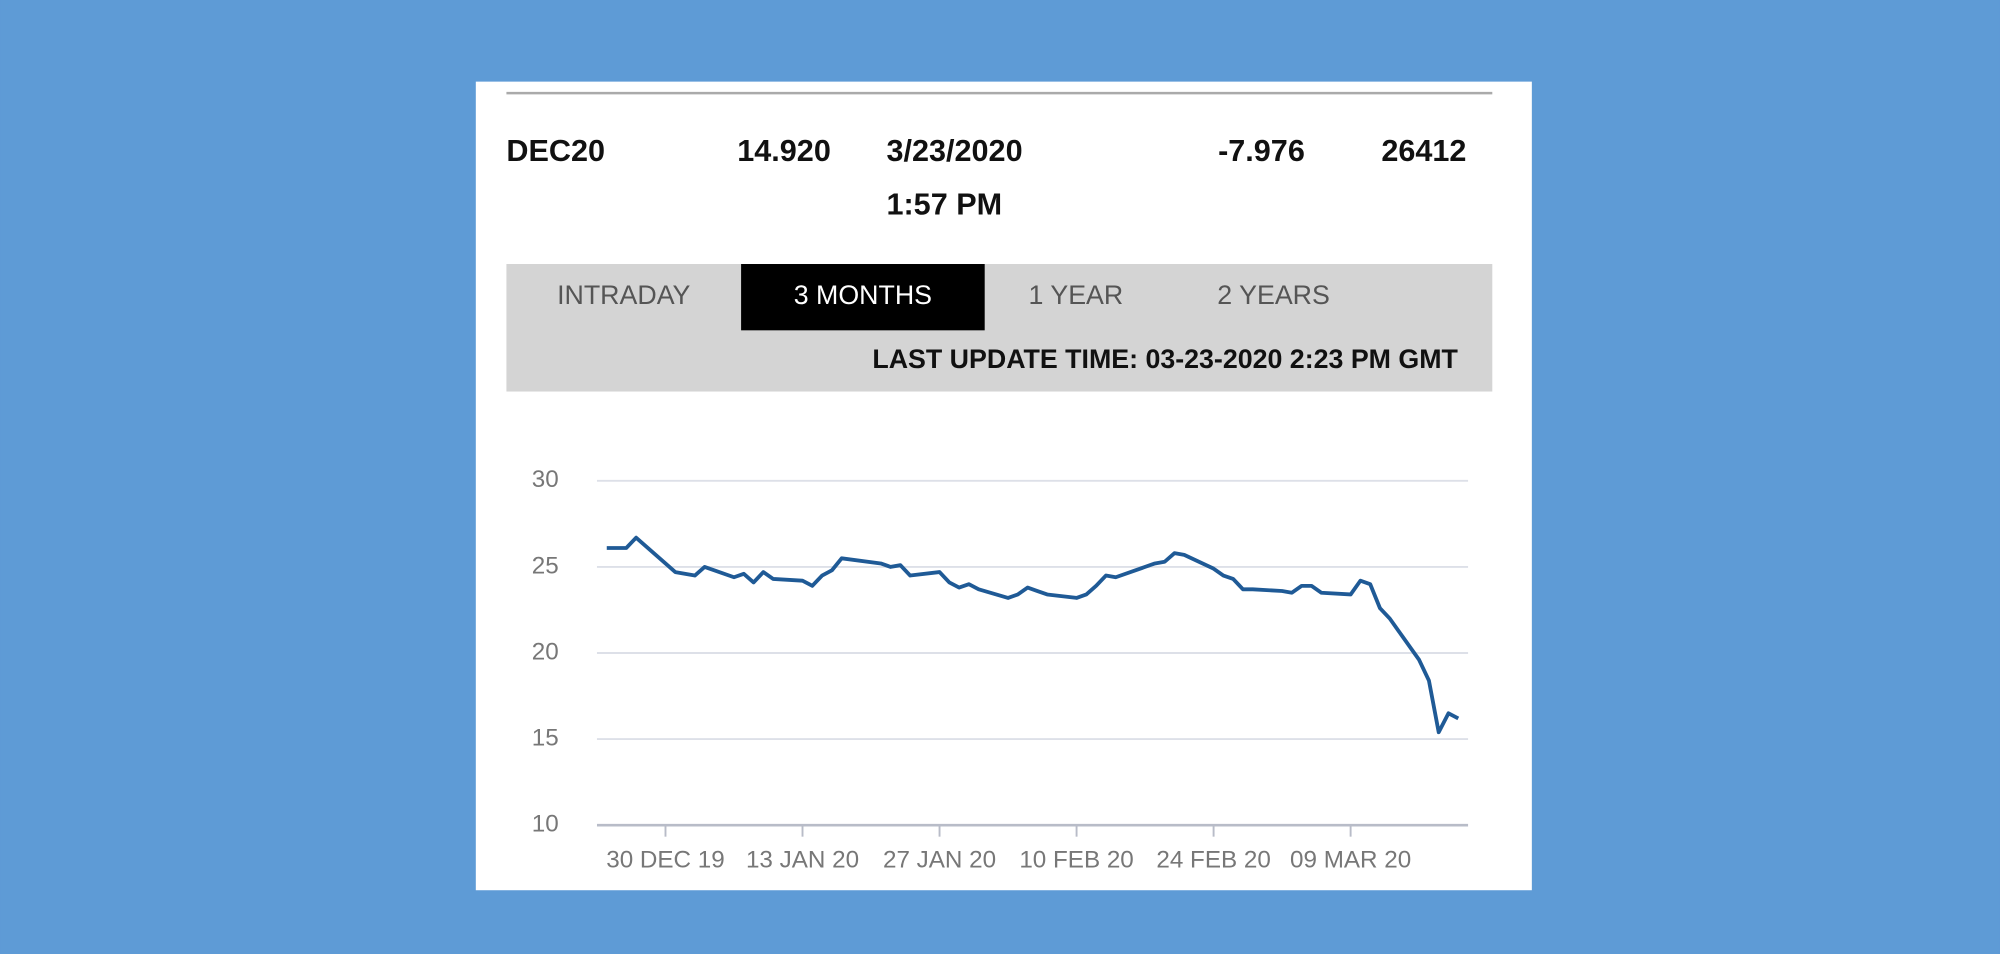 This screenshot has width=2000, height=954. I want to click on y-tick-label: 10, so click(545, 824).